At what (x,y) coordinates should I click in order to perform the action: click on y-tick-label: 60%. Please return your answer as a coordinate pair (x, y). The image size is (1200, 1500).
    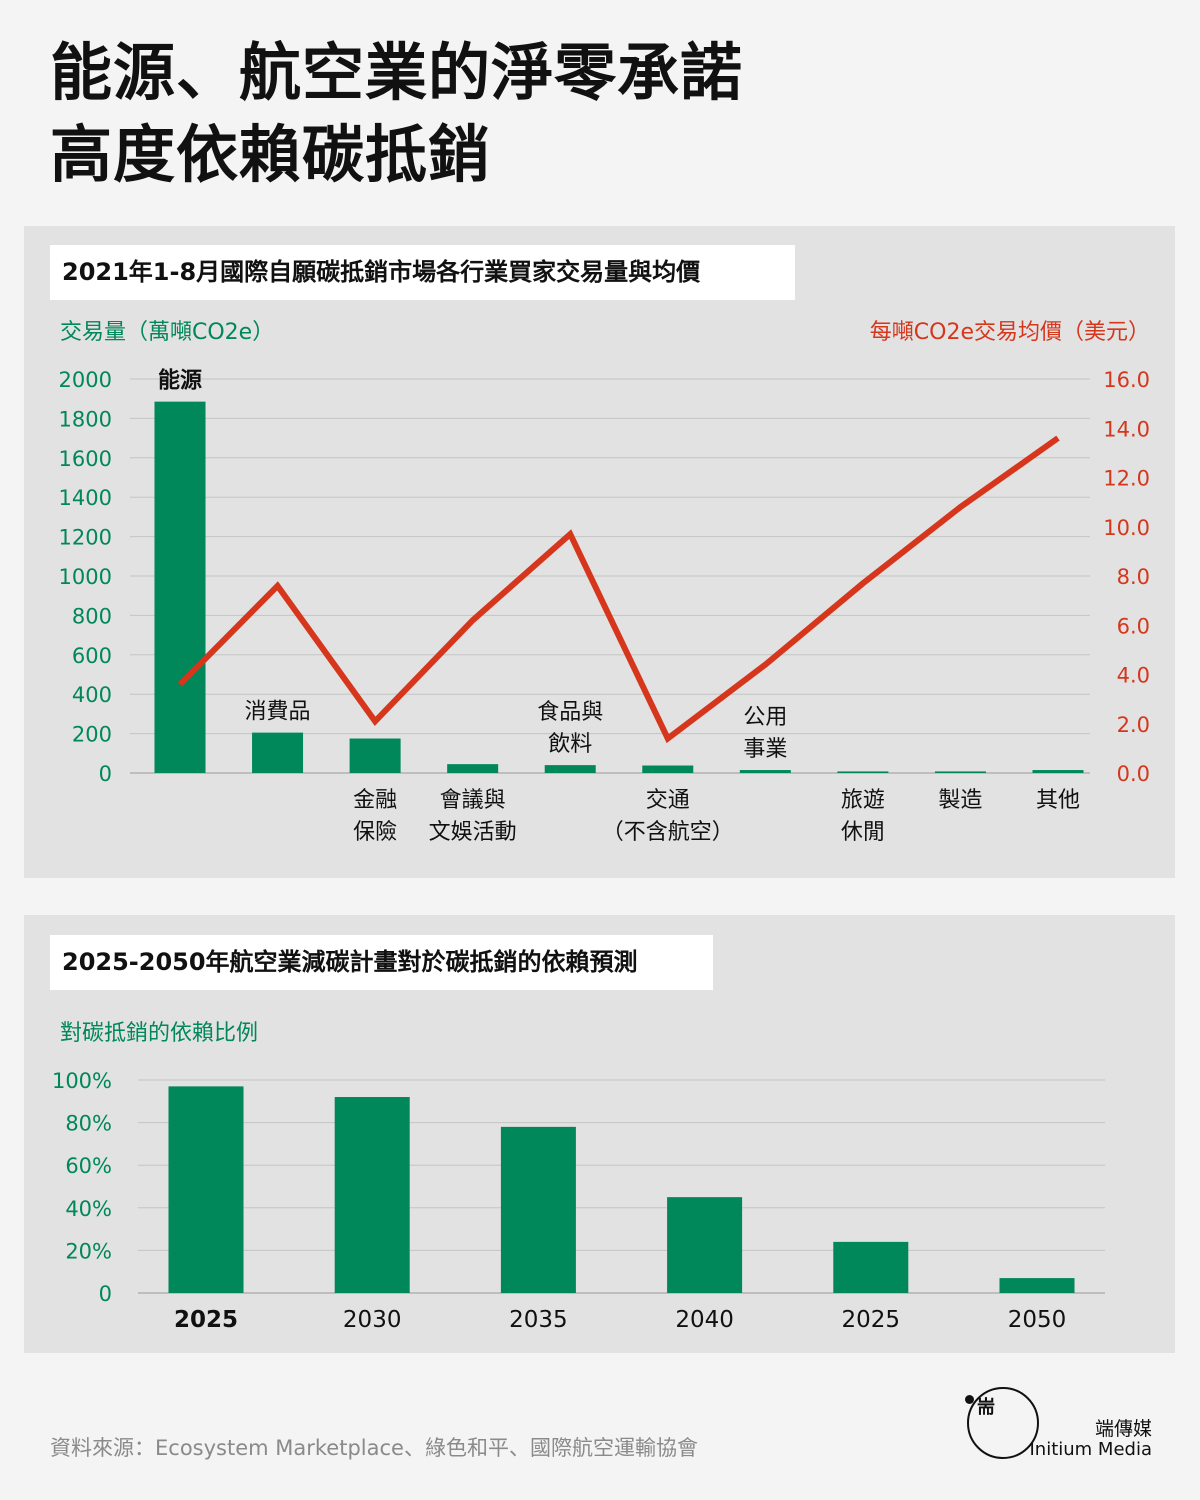
    Looking at the image, I should click on (88, 1166).